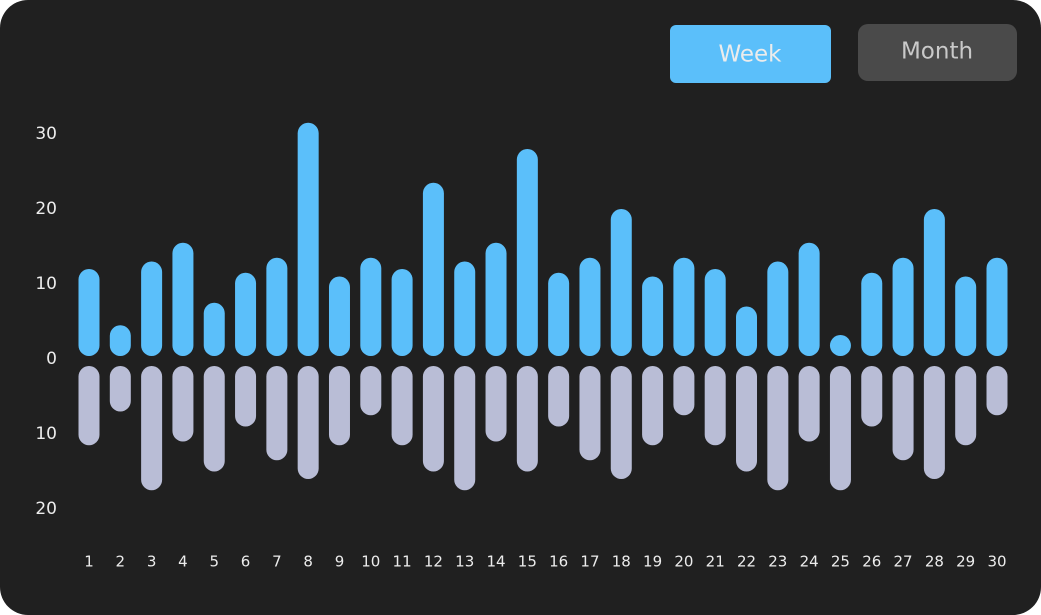 This screenshot has height=615, width=1041. I want to click on x-tick-label: 20, so click(683, 562).